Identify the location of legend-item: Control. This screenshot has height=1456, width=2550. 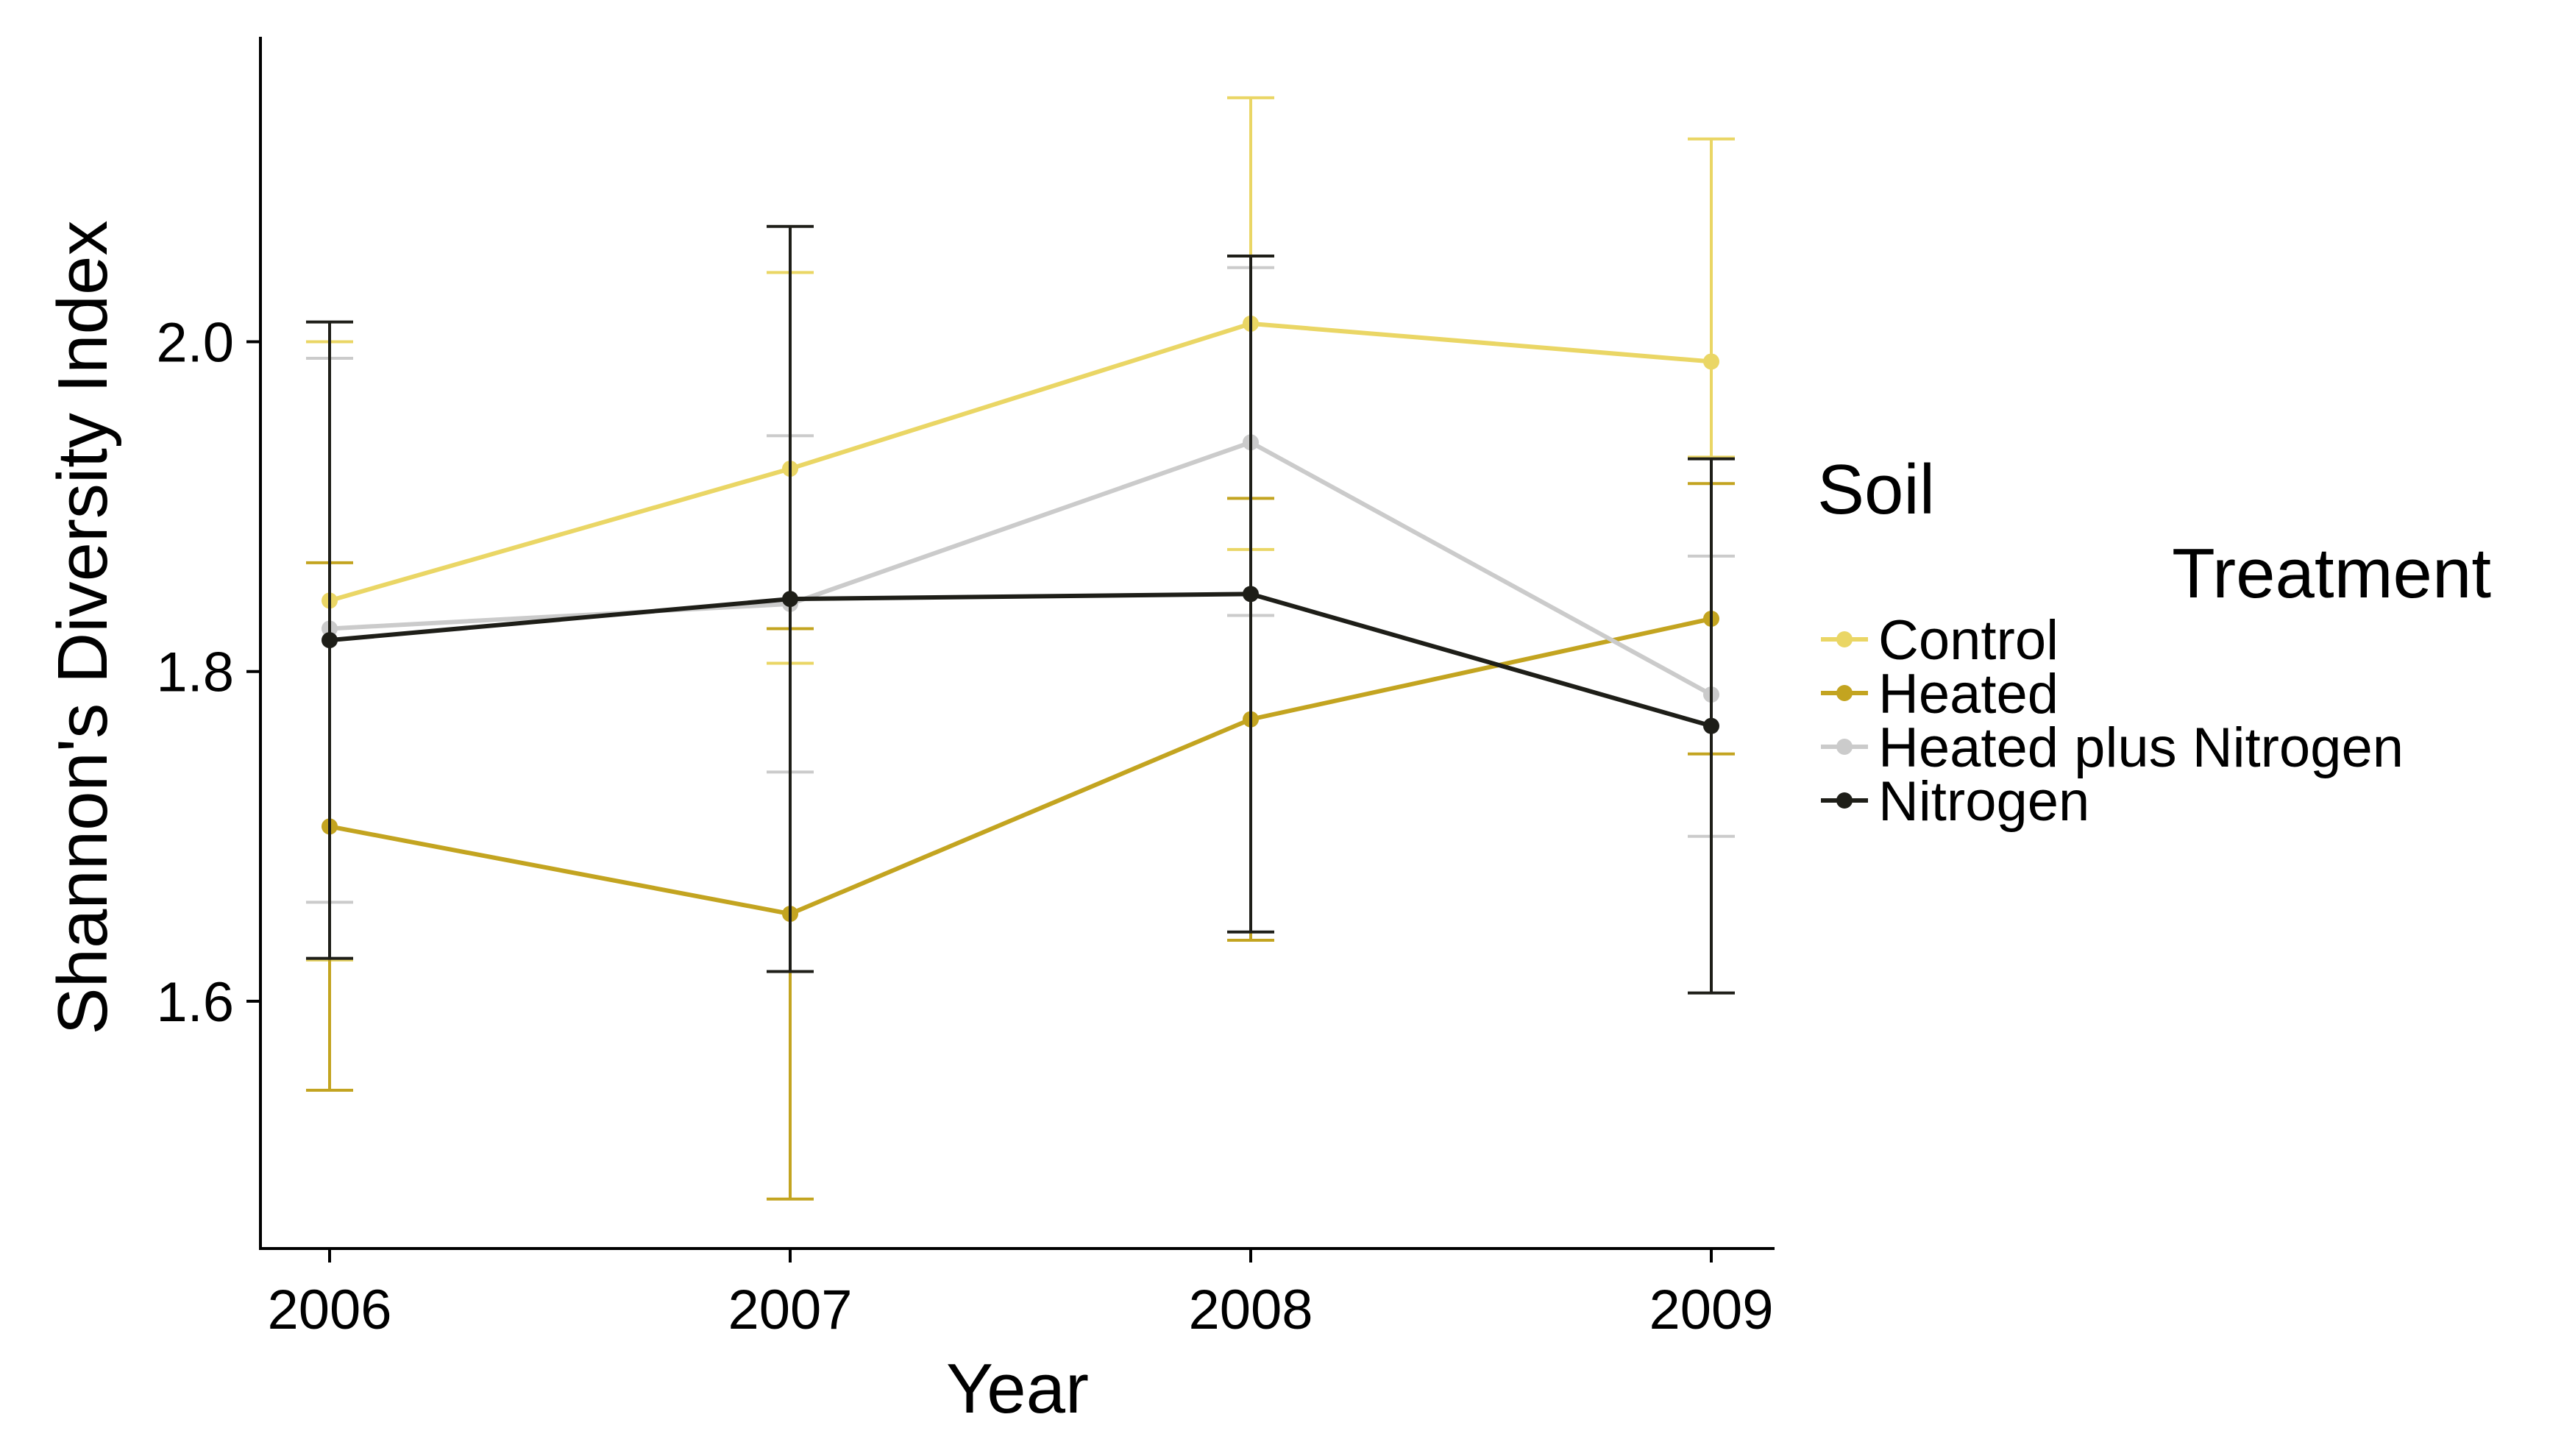
(1940, 640).